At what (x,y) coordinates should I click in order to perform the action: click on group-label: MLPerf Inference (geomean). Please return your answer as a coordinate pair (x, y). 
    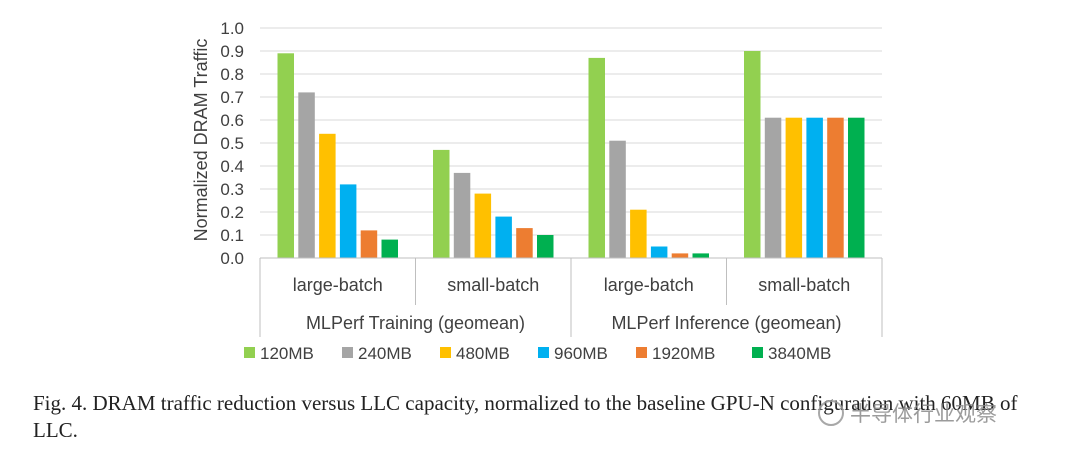
    Looking at the image, I should click on (726, 323).